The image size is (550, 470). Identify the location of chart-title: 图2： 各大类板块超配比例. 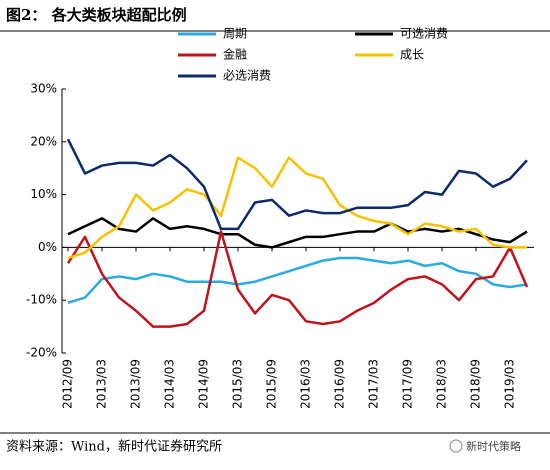
(96, 15).